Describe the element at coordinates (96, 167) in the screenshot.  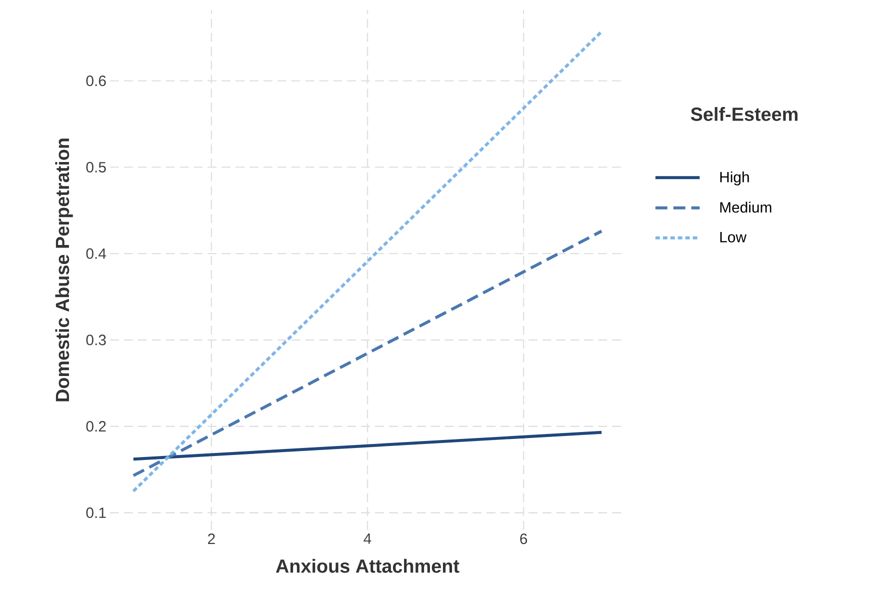
I see `y-tick-label: 0.5` at that location.